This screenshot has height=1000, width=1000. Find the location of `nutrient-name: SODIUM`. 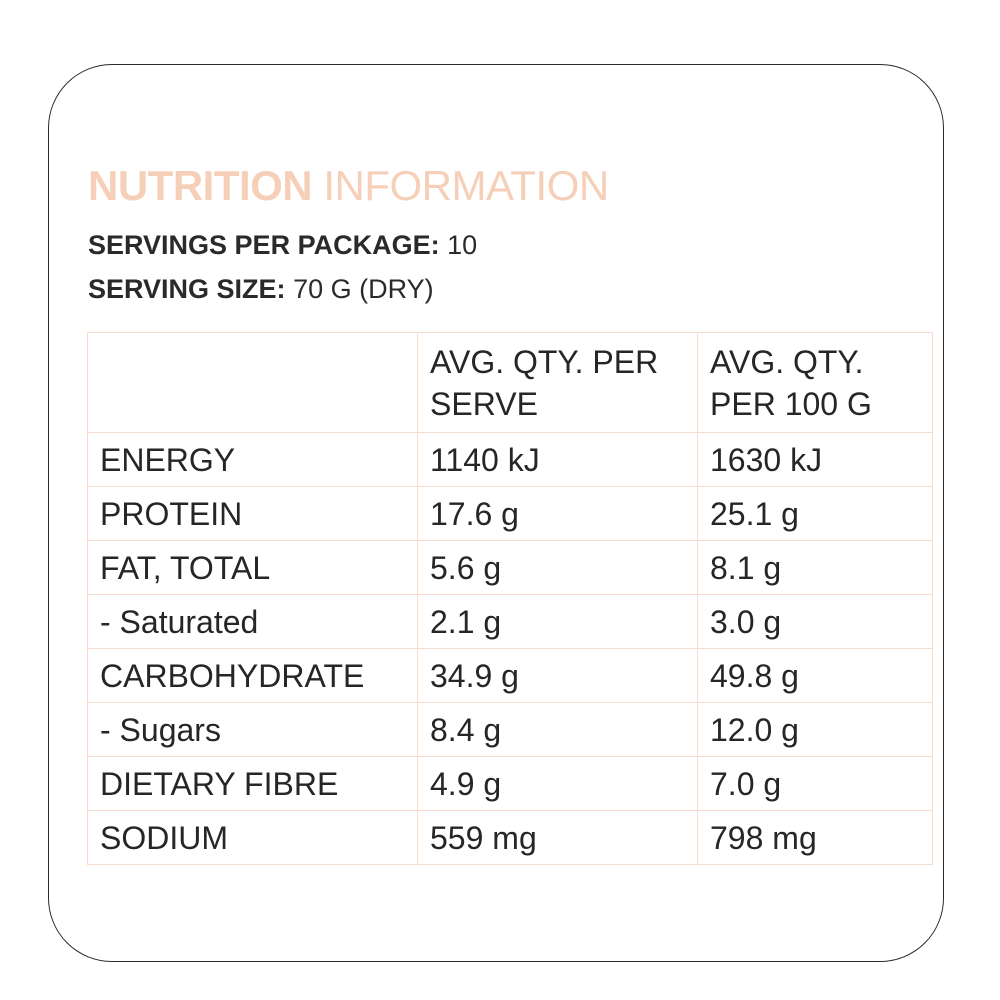

nutrient-name: SODIUM is located at coordinates (252, 837).